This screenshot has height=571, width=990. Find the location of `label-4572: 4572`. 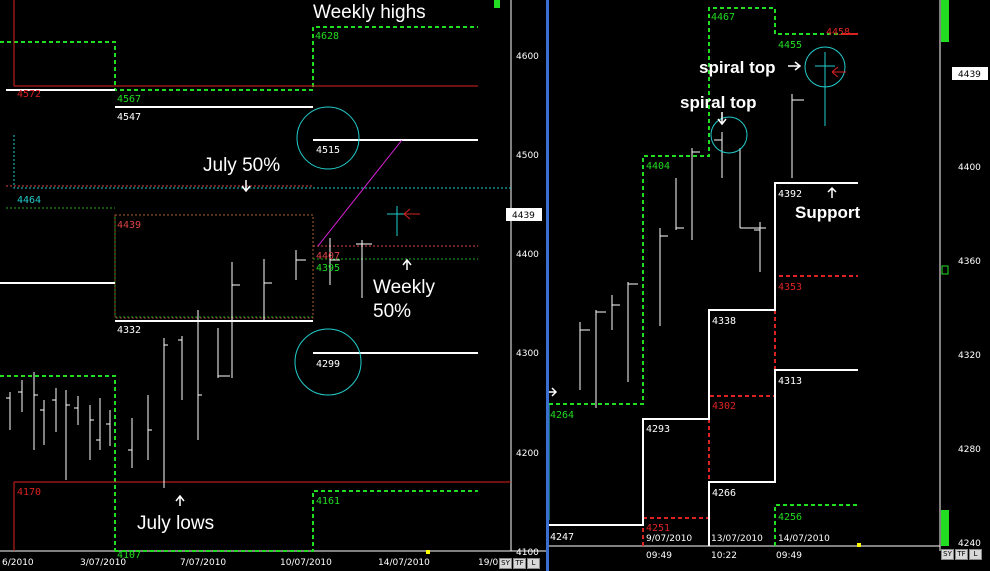

label-4572: 4572 is located at coordinates (29, 94).